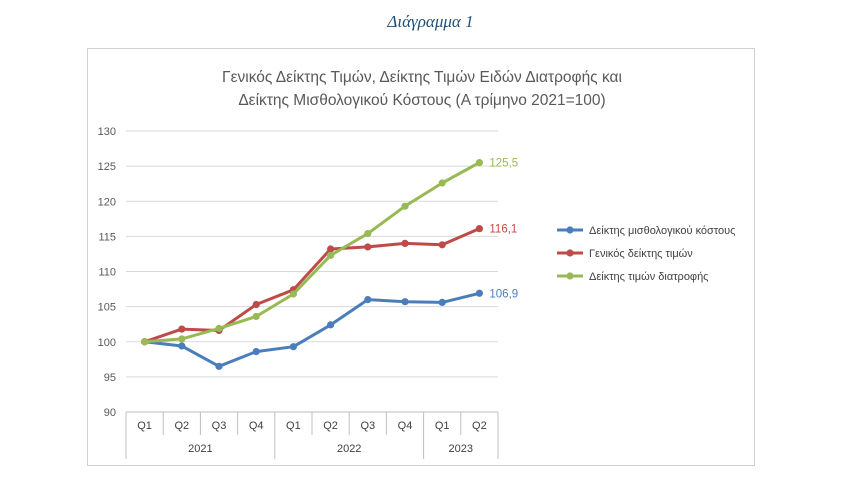  I want to click on data-label: 125,5, so click(503, 164).